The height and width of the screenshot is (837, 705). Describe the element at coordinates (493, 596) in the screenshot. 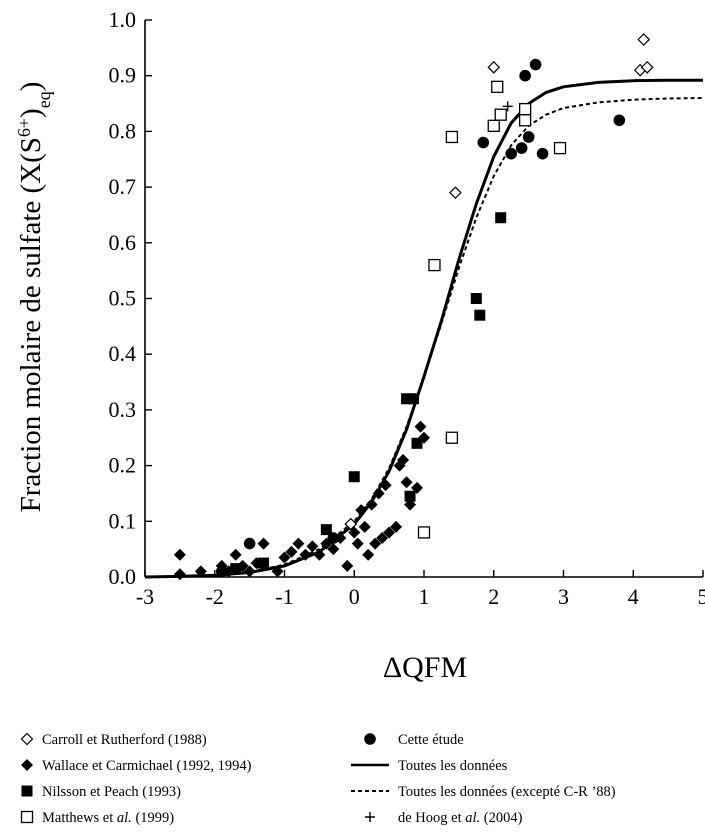

I see `x-tick-label: 2` at that location.